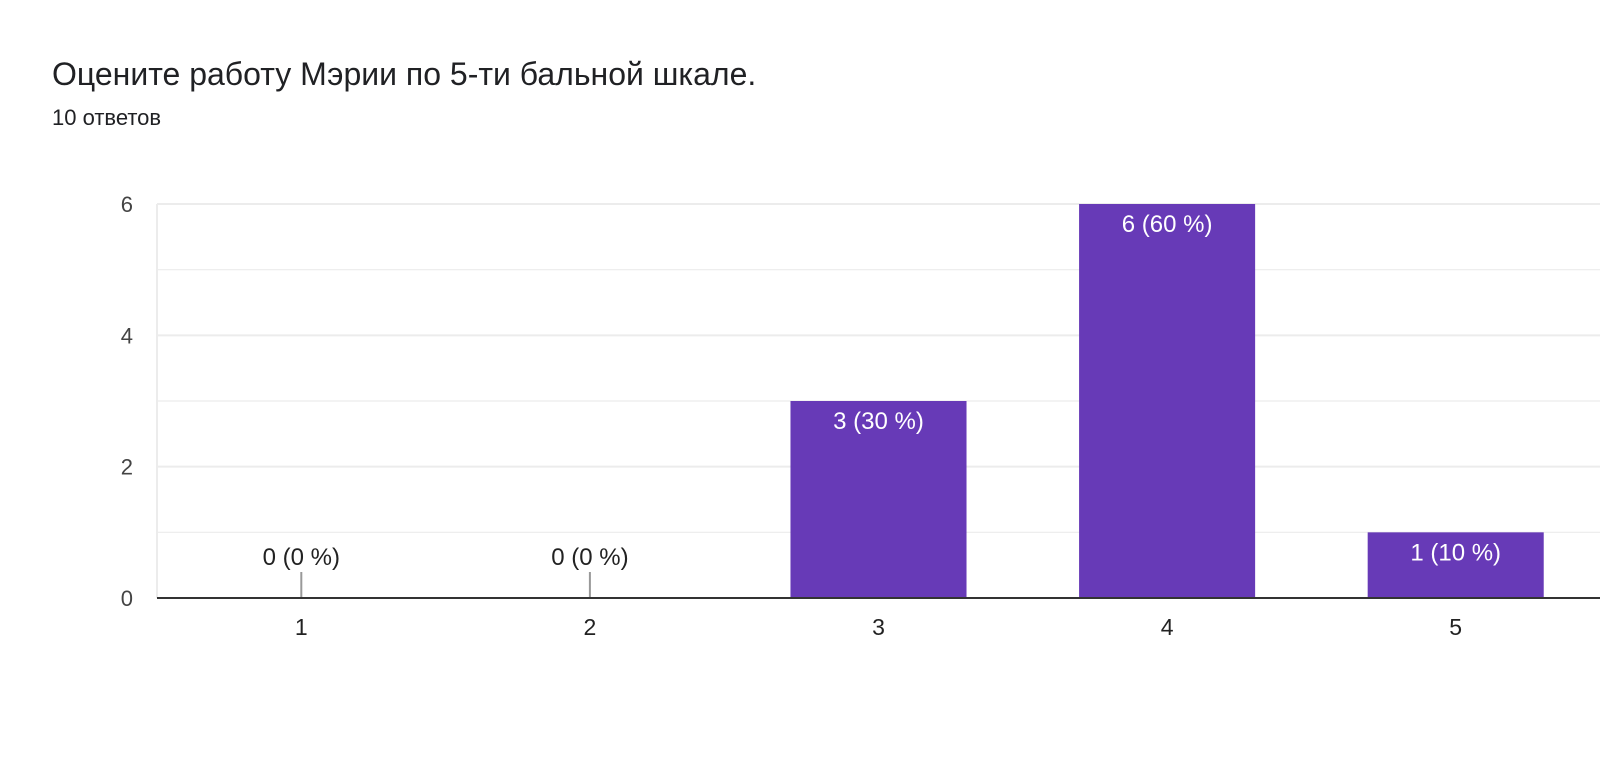 The image size is (1600, 761). Describe the element at coordinates (127, 335) in the screenshot. I see `y-tick-label: 4` at that location.